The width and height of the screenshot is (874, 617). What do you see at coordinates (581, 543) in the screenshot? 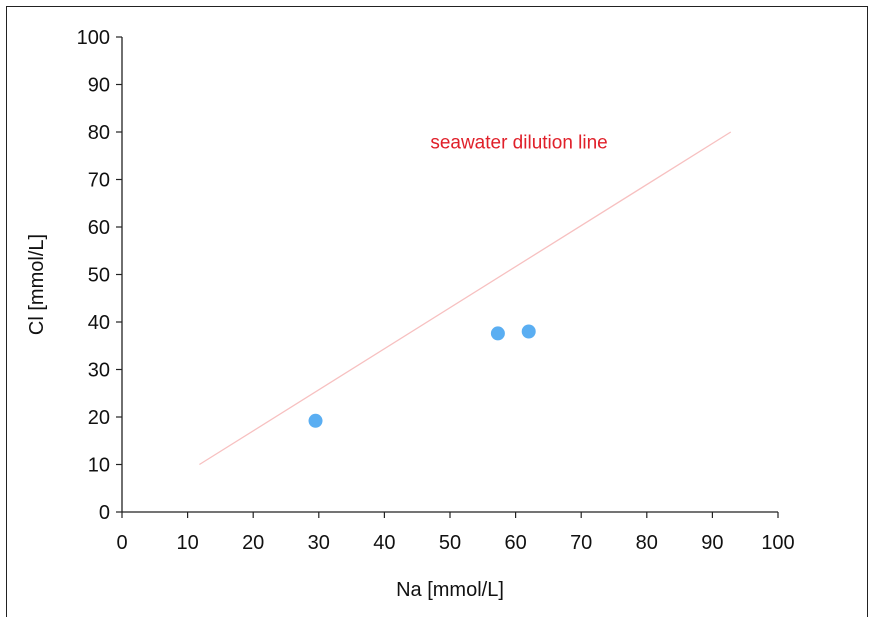
I see `x-tick-label: 70` at bounding box center [581, 543].